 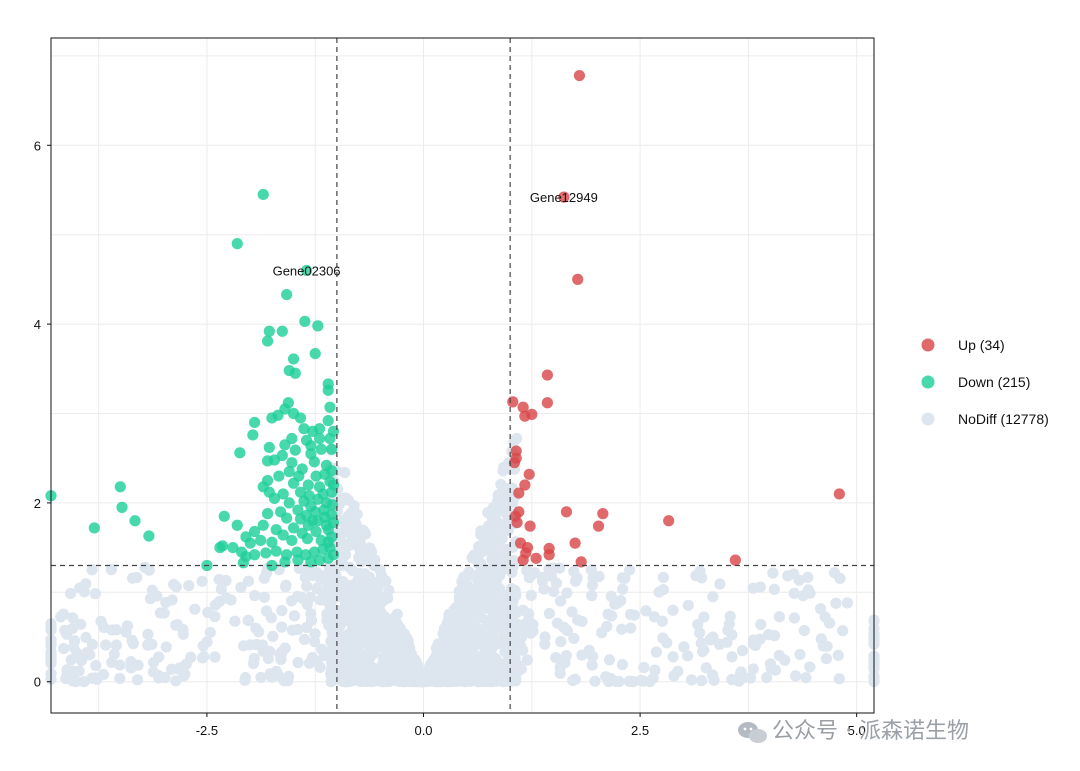 I want to click on x-tick-label: -2.5, so click(x=207, y=730).